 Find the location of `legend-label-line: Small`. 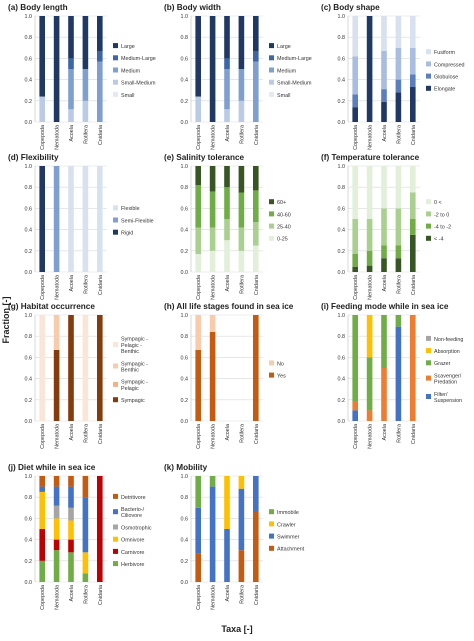

legend-label-line: Small is located at coordinates (127, 96).